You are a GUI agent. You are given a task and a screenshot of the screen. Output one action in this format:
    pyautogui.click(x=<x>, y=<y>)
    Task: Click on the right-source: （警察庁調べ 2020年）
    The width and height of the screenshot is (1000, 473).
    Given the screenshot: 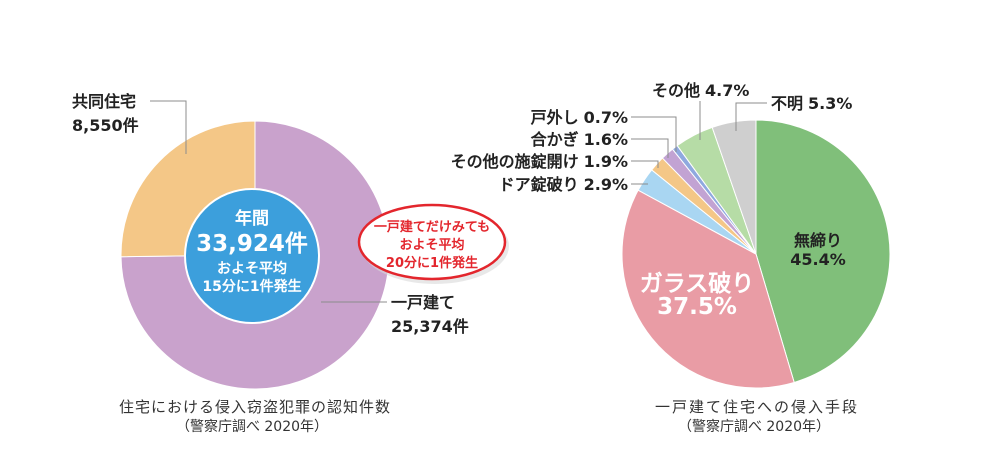 What is the action you would take?
    pyautogui.click(x=754, y=426)
    